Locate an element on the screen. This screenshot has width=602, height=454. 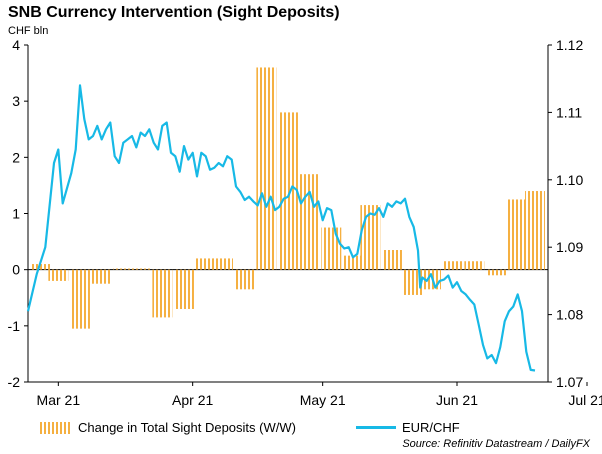
right-axis-tick-label: 1.11 is located at coordinates (569, 112).